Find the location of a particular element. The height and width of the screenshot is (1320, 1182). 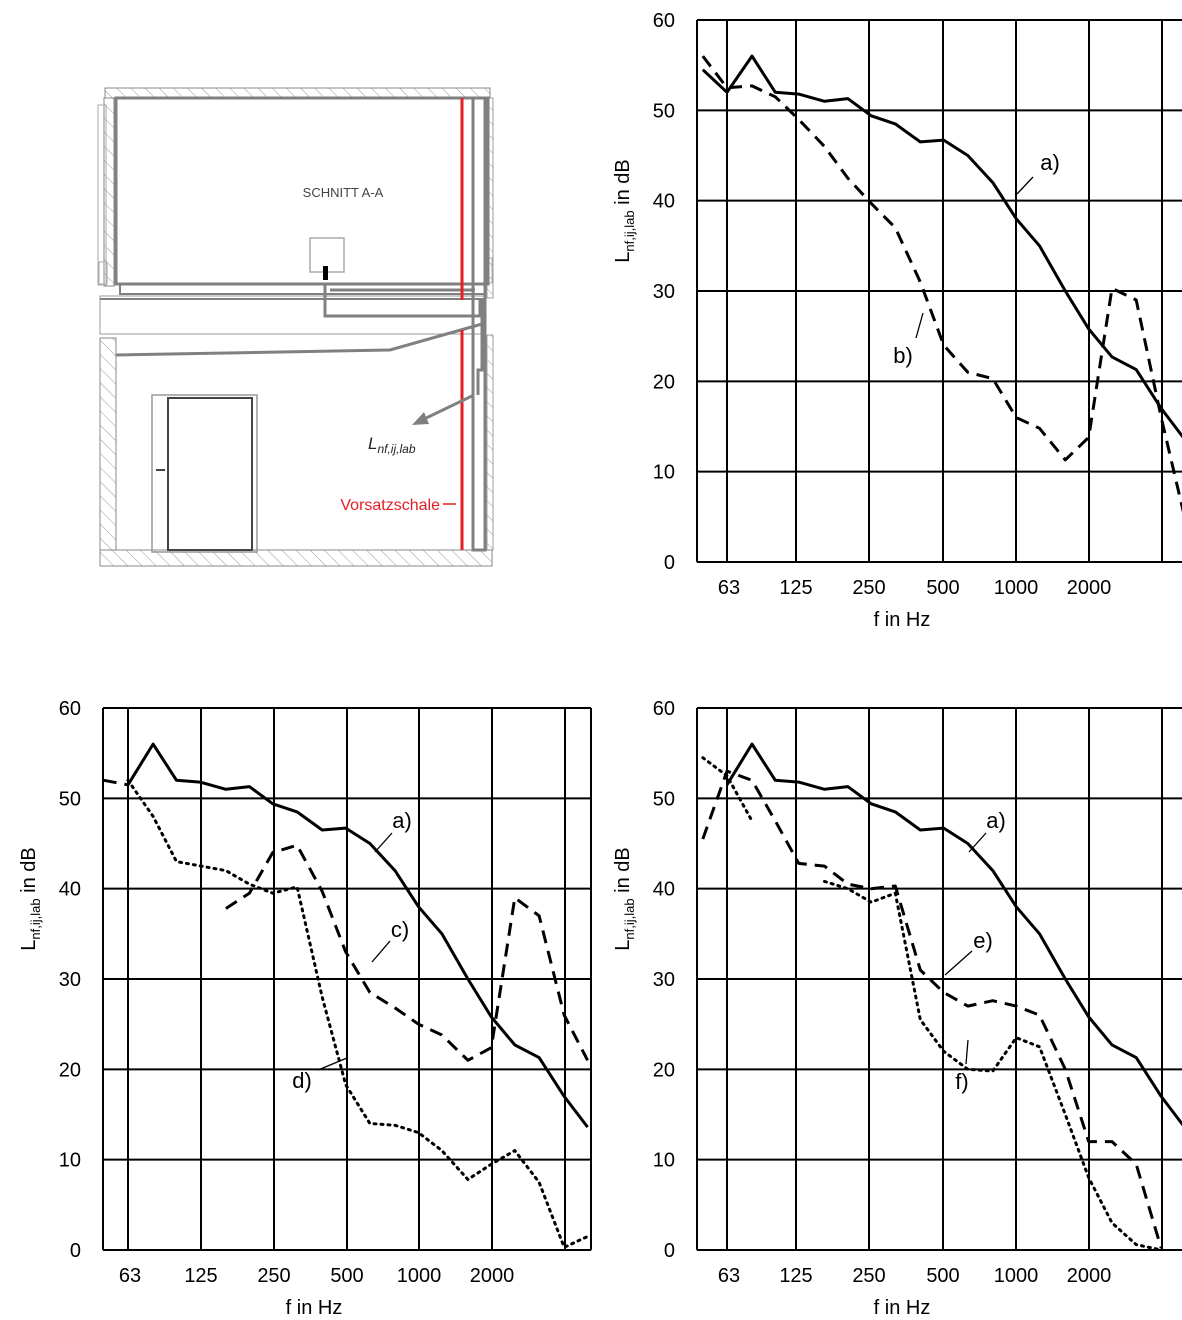

flank-arrow-line is located at coordinates (448, 407).